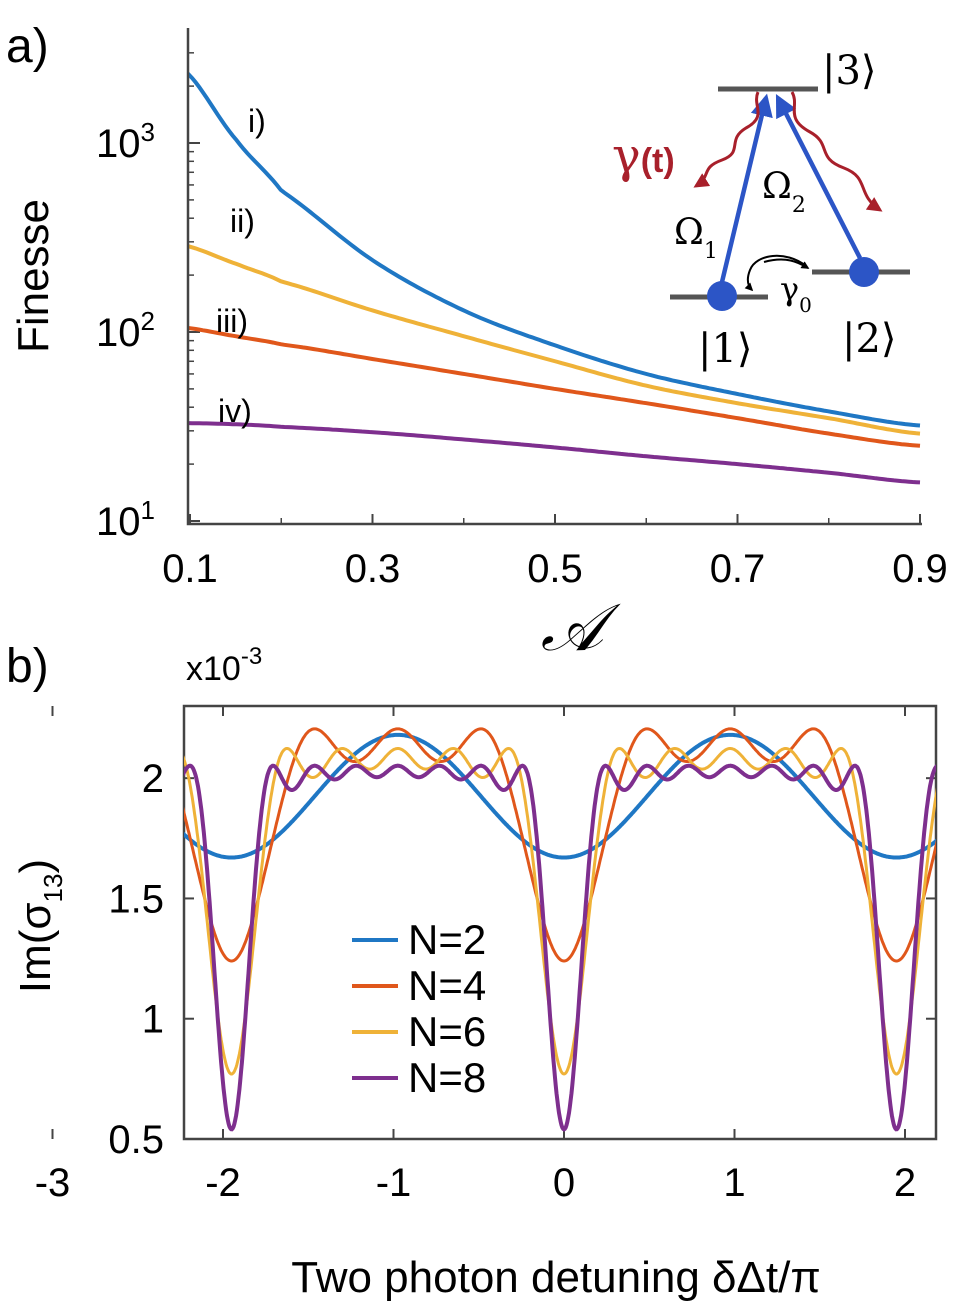 This screenshot has height=1313, width=970. I want to click on panel-b-label: b), so click(27, 666).